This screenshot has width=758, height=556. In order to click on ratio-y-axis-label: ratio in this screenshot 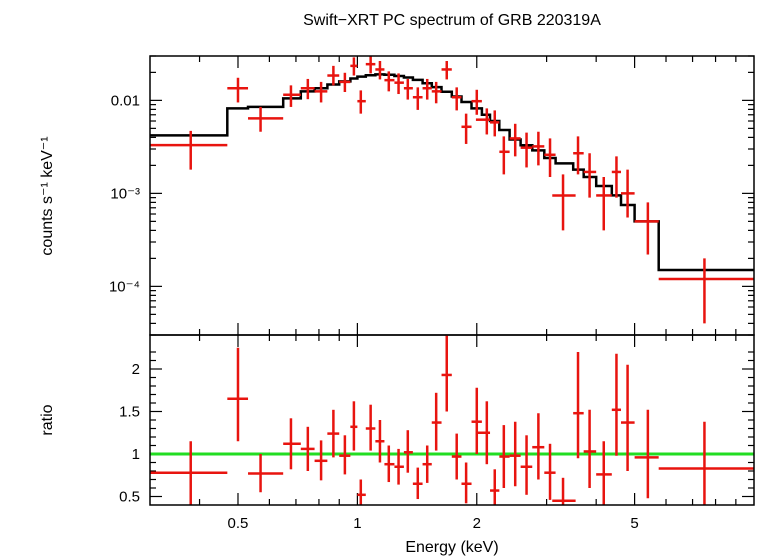, I will do `click(47, 419)`.